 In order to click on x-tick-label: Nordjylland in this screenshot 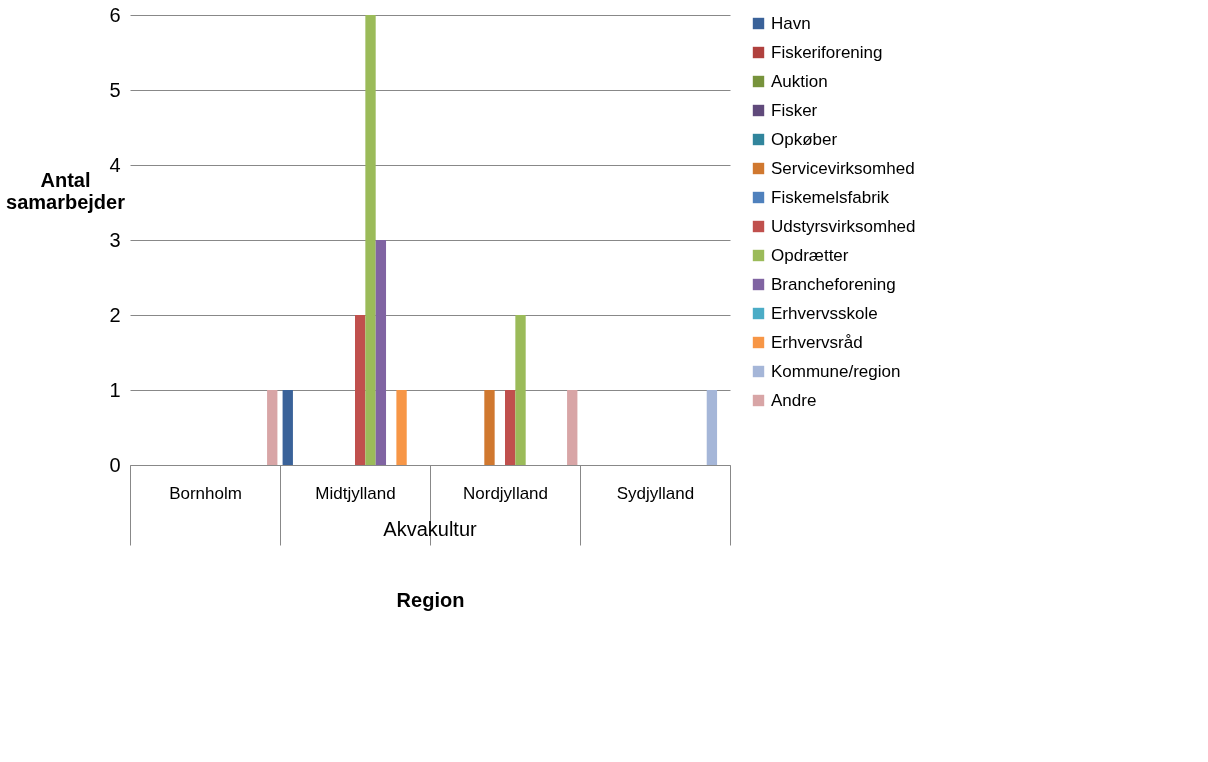, I will do `click(505, 493)`.